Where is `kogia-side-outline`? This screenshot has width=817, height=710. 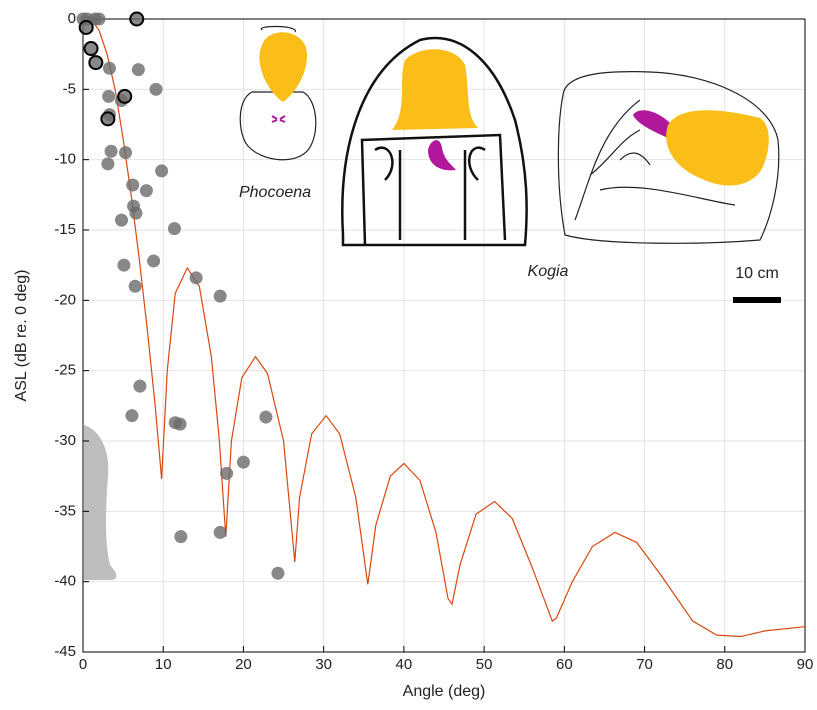 kogia-side-outline is located at coordinates (668, 157).